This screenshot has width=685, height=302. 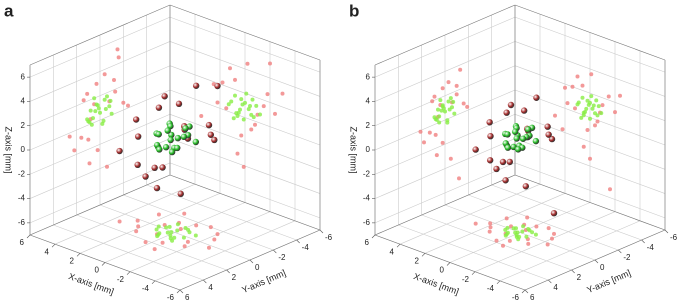 I want to click on y-tick-label: -4, so click(x=651, y=247).